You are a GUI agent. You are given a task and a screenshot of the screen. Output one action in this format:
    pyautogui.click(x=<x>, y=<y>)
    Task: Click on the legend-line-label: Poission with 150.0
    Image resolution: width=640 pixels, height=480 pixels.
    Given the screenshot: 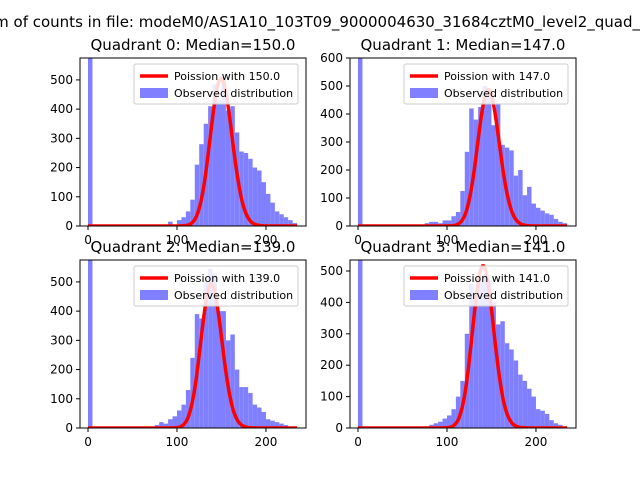 What is the action you would take?
    pyautogui.click(x=227, y=76)
    